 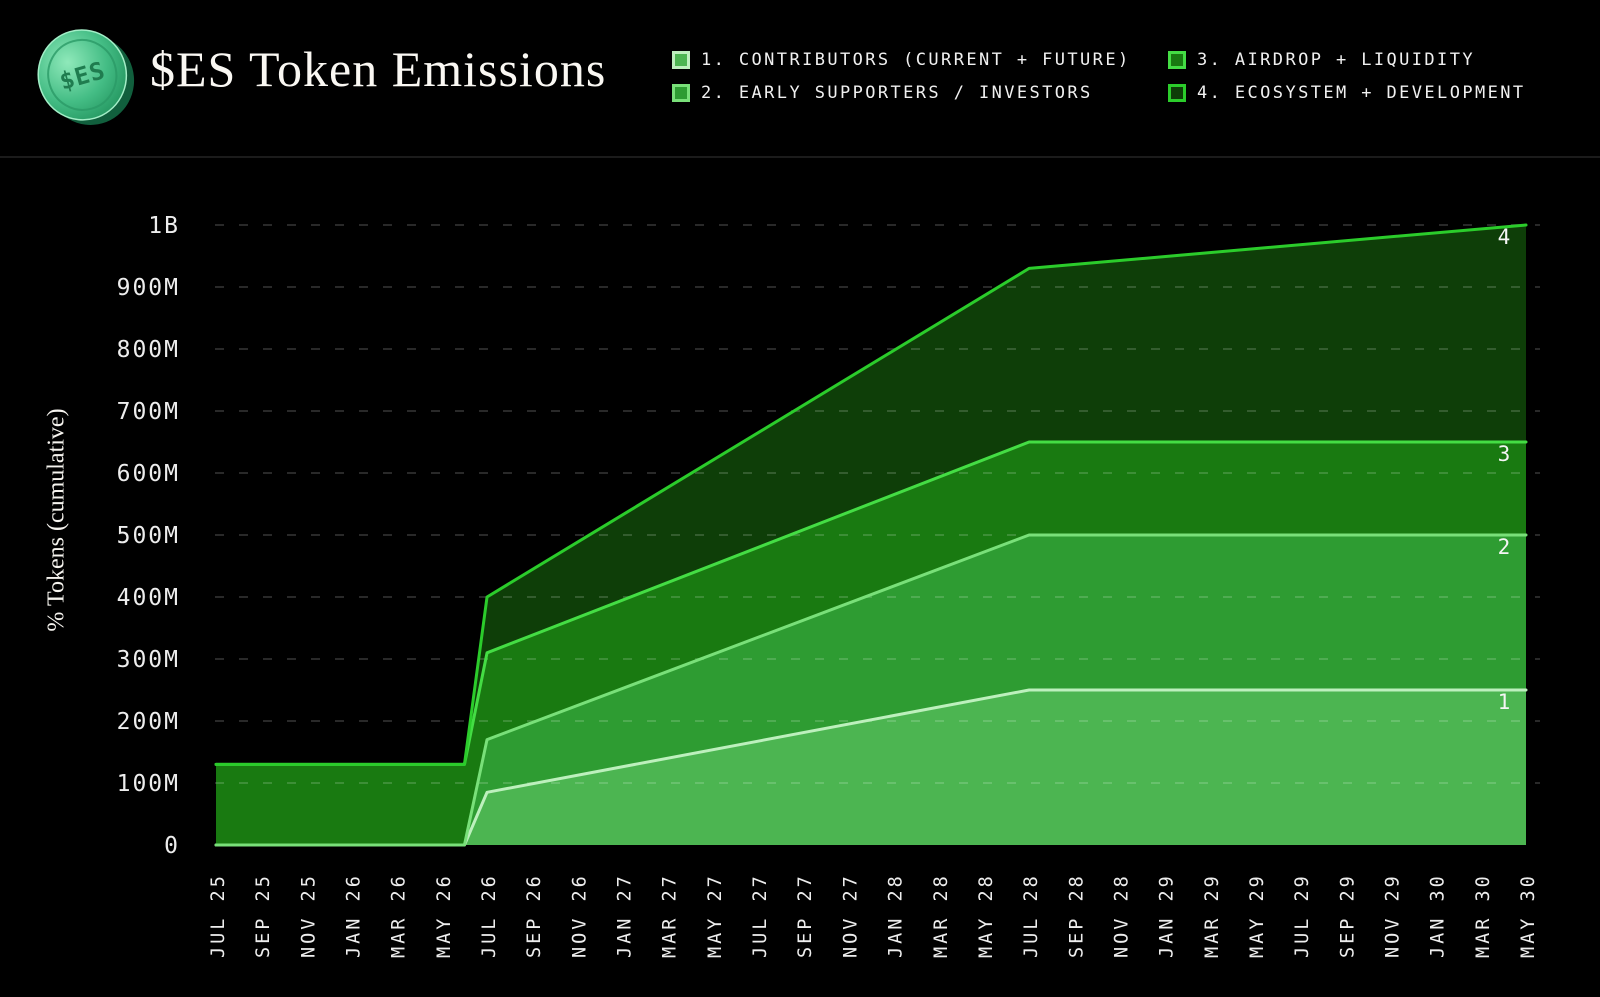 I want to click on x-tick-10: MAR 27, so click(x=670, y=915).